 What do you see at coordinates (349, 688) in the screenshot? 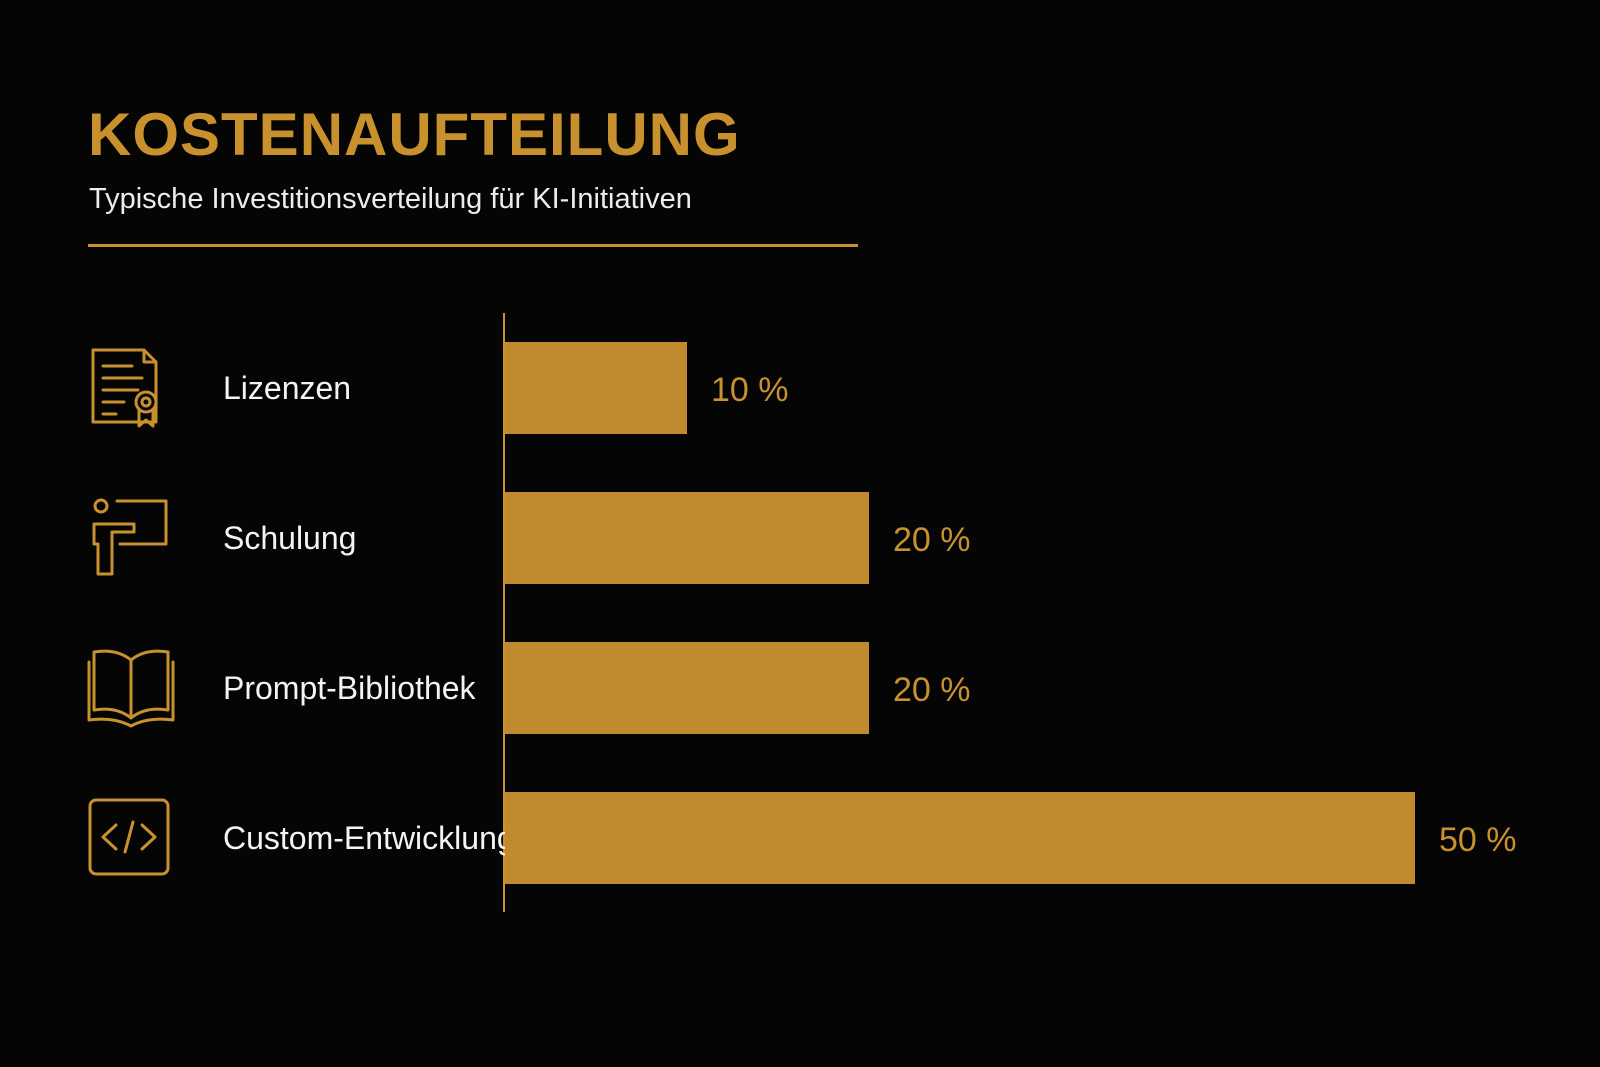
I see `category-label: Prompt-Bibliothek` at bounding box center [349, 688].